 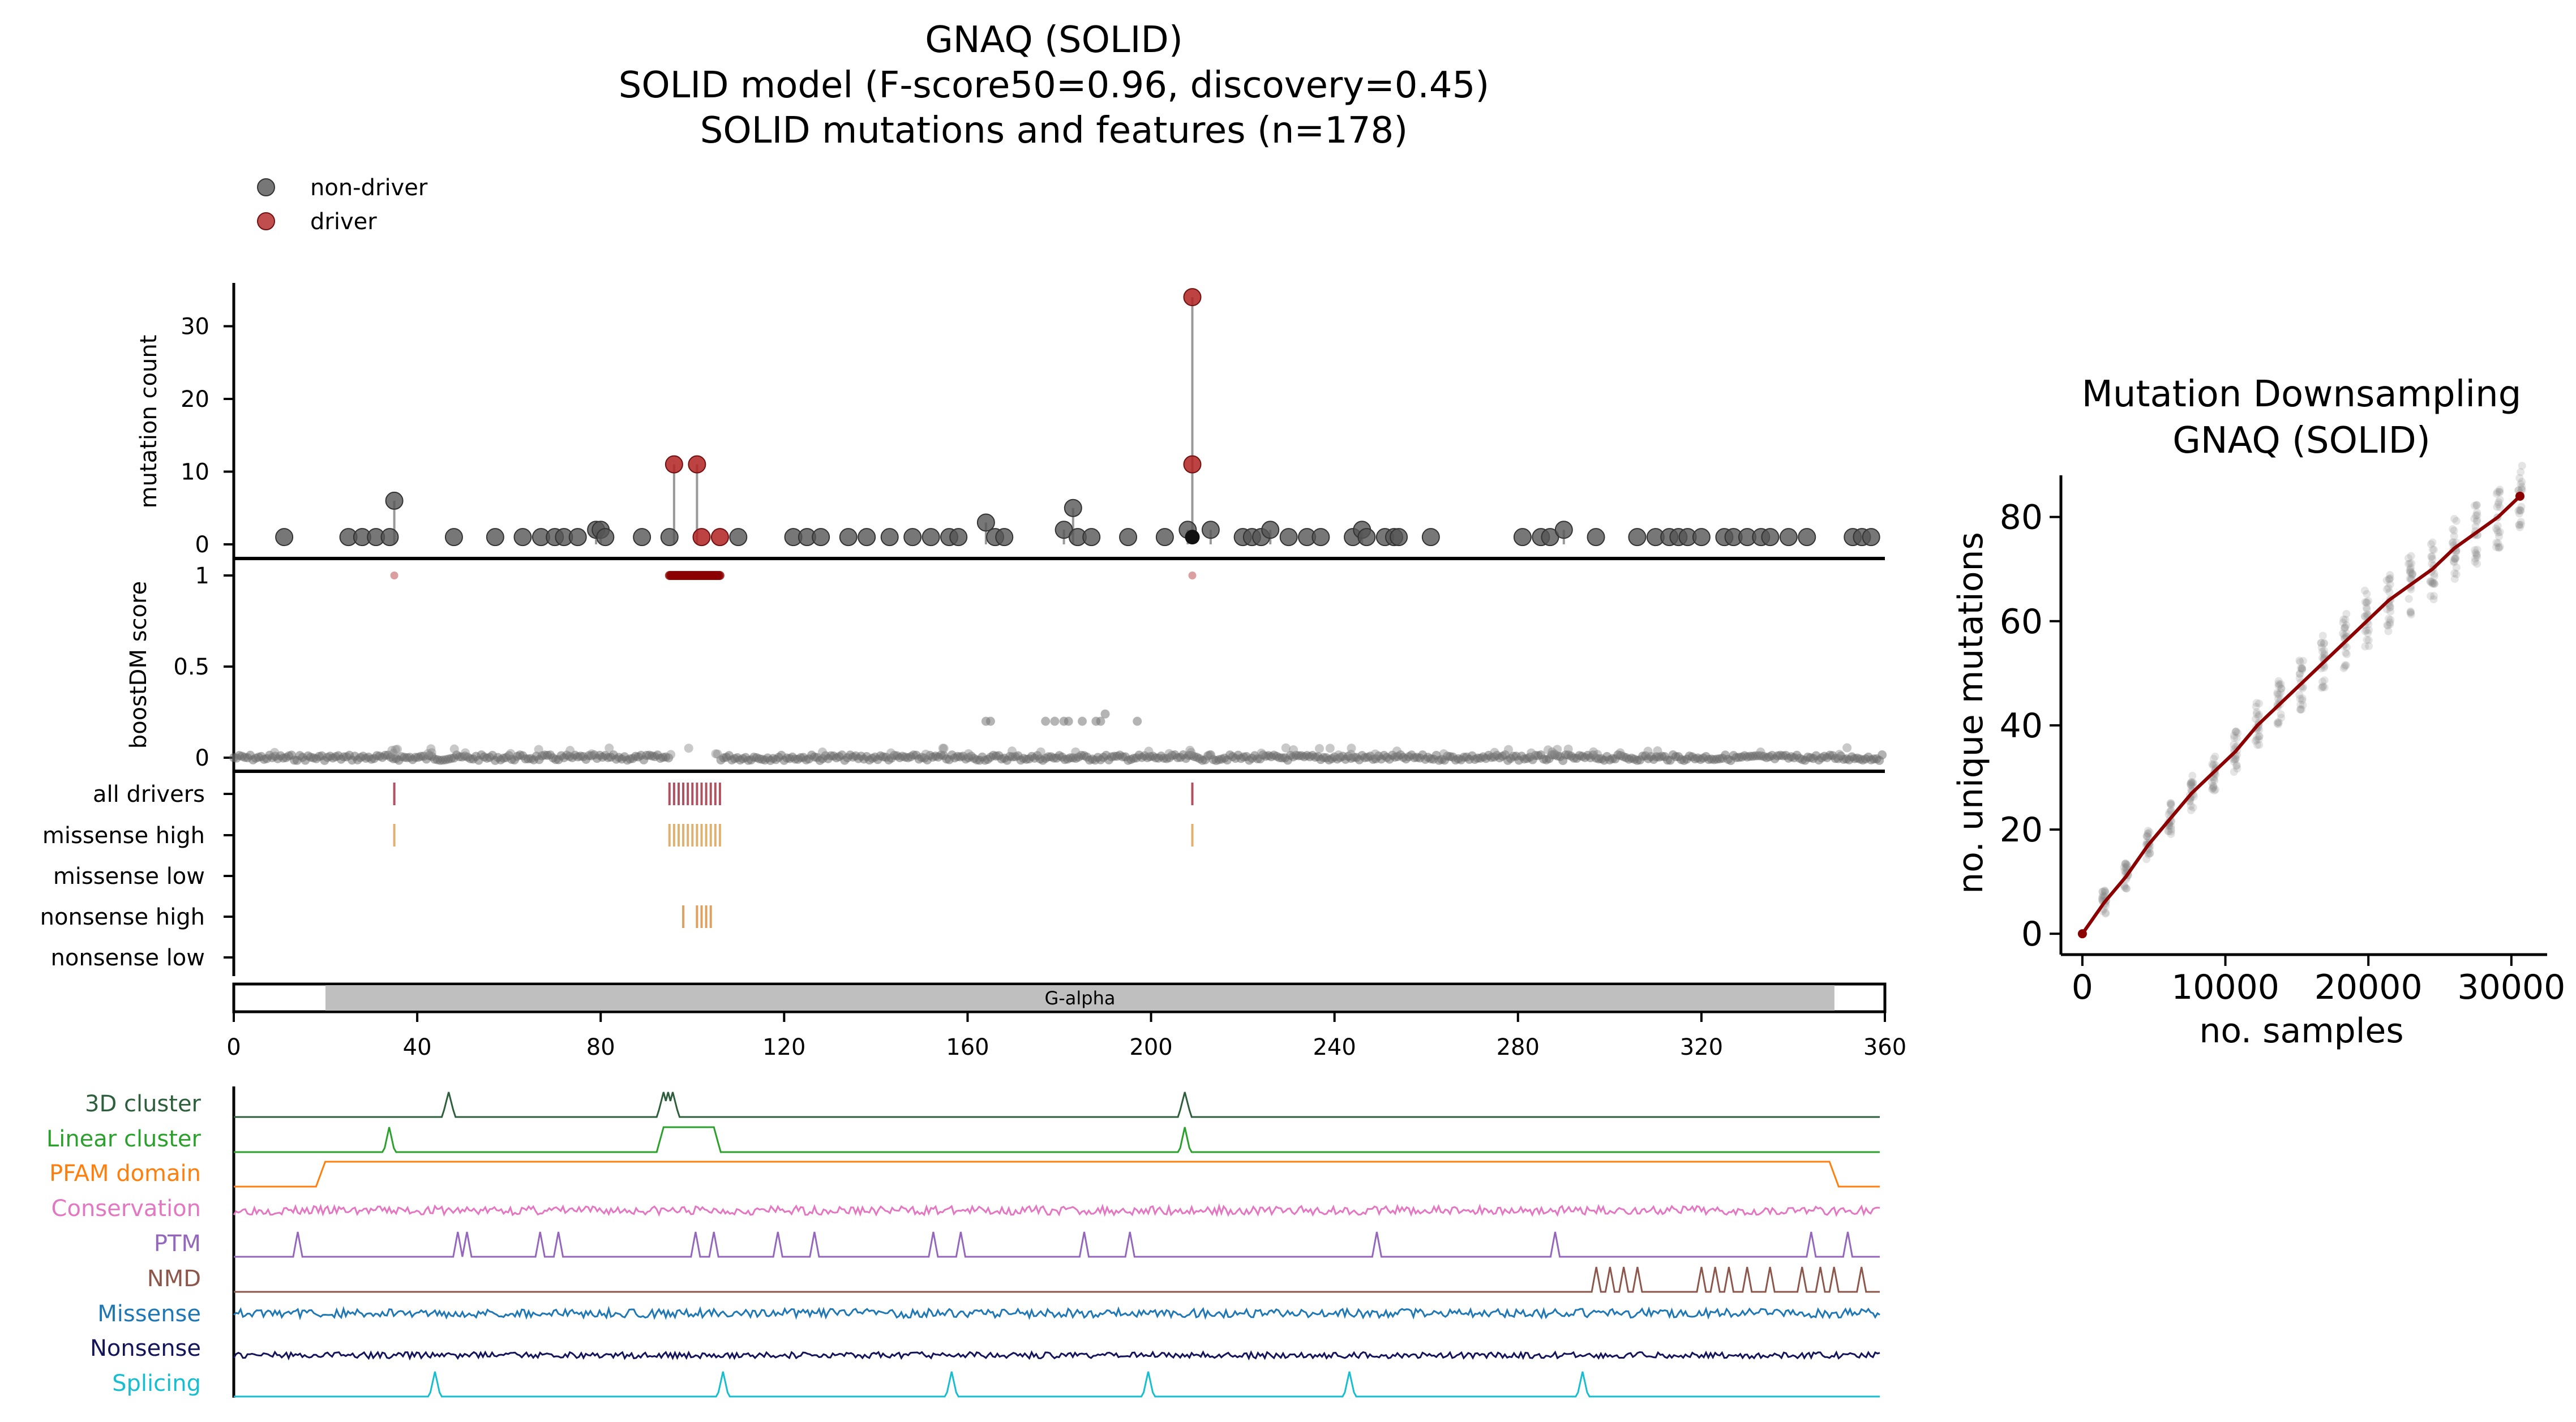 I want to click on ds-title-line-2: GNAQ (SOLID), so click(x=2301, y=441).